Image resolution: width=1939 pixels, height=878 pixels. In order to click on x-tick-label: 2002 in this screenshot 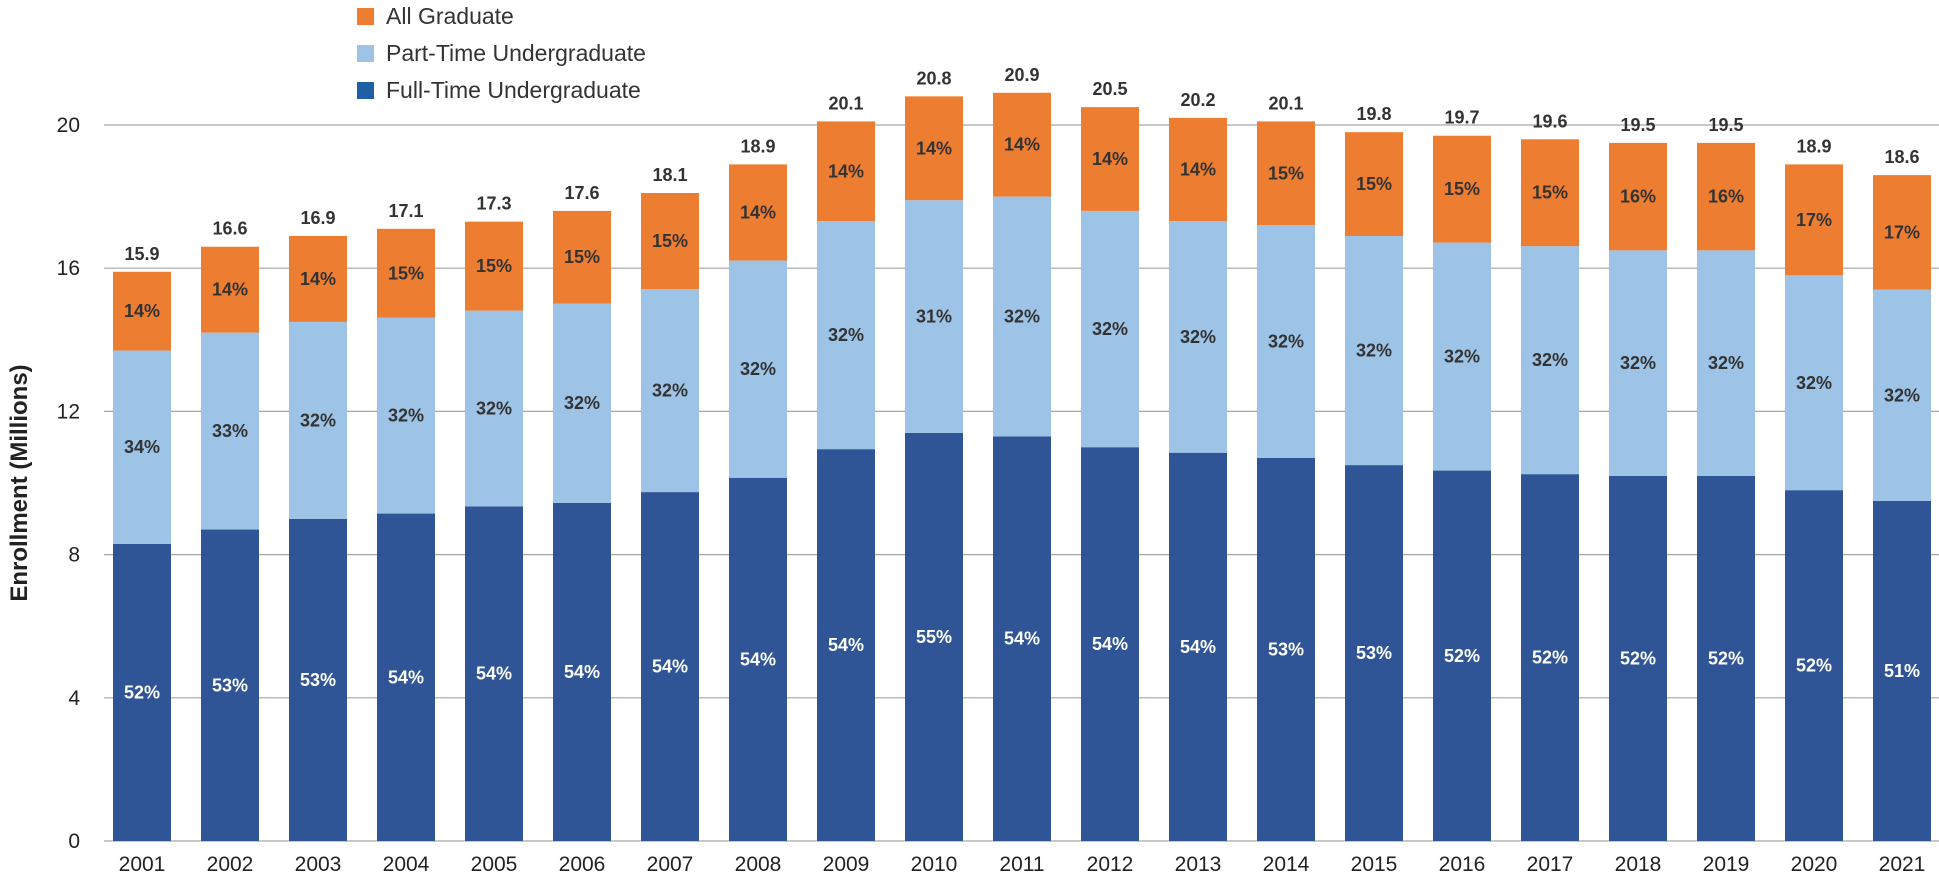, I will do `click(230, 864)`.